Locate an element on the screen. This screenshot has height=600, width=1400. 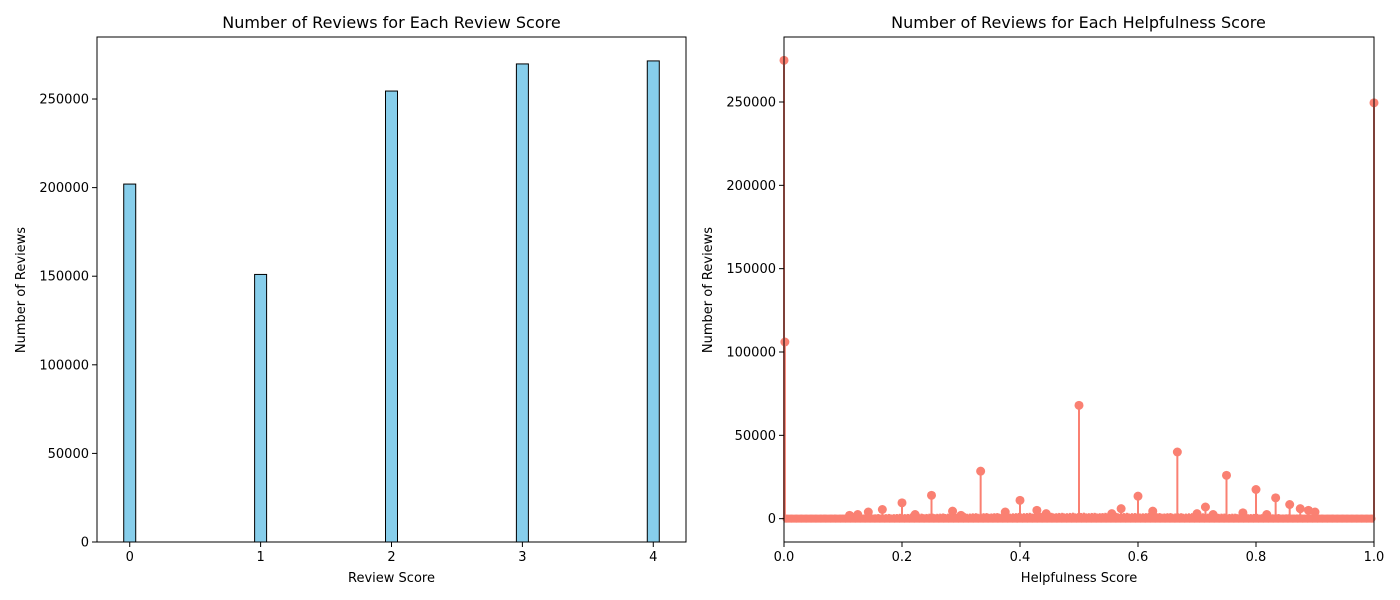
chart2-x-tick-label: 1.0 is located at coordinates (1374, 557).